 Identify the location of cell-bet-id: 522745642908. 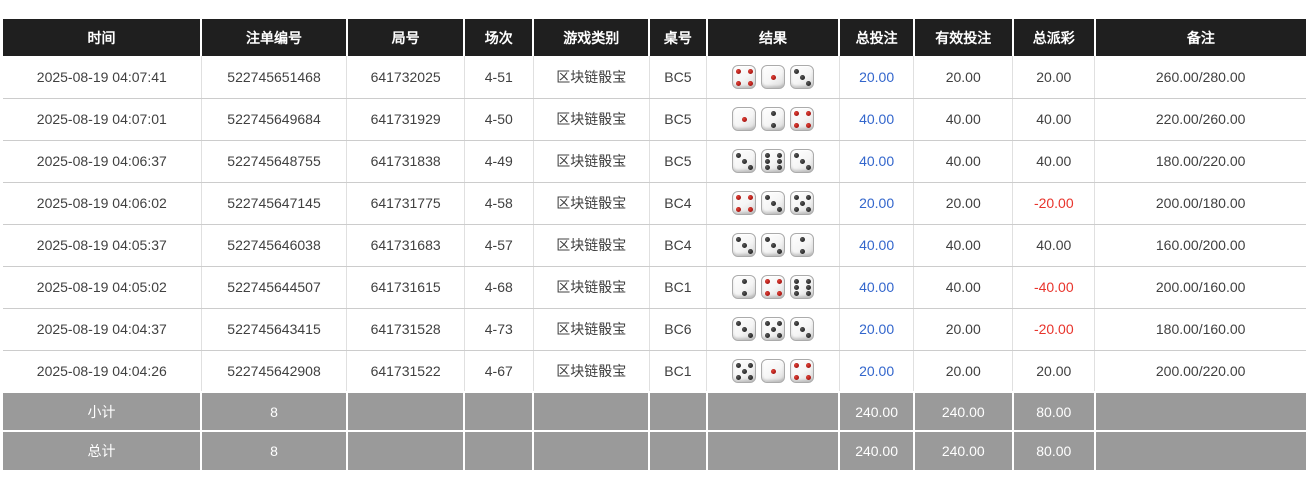
(274, 371).